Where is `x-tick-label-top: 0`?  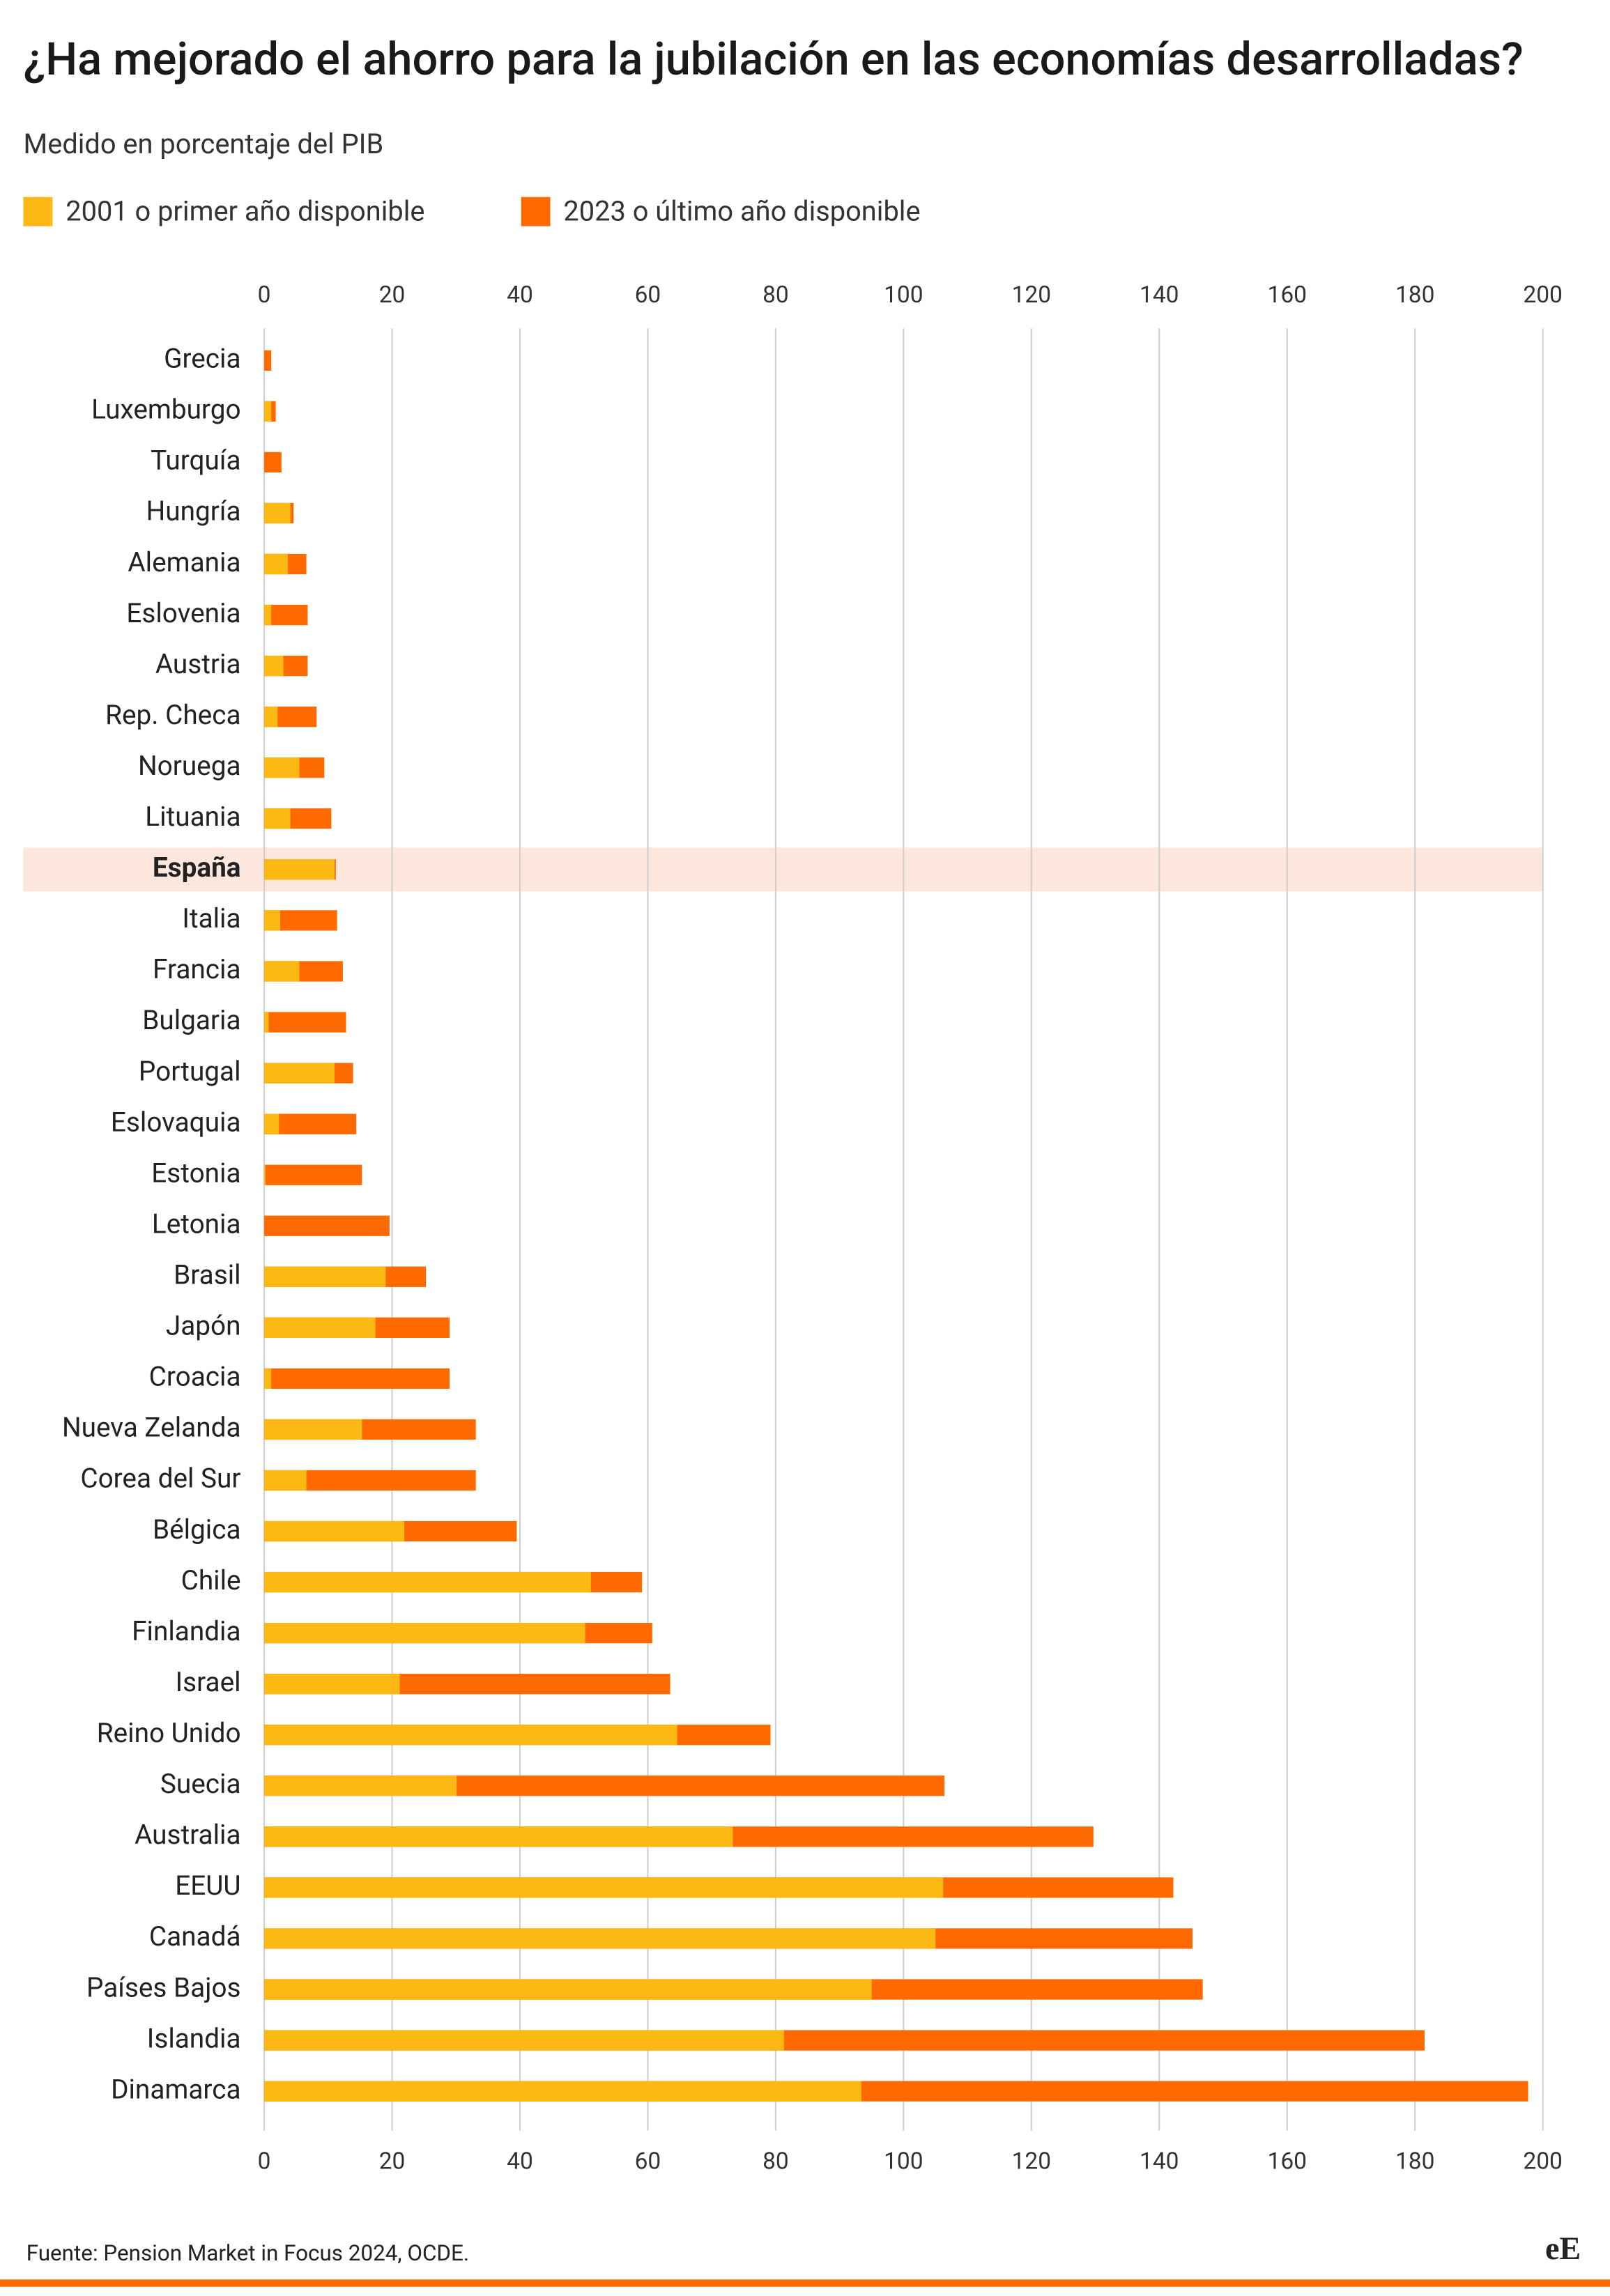
x-tick-label-top: 0 is located at coordinates (264, 295).